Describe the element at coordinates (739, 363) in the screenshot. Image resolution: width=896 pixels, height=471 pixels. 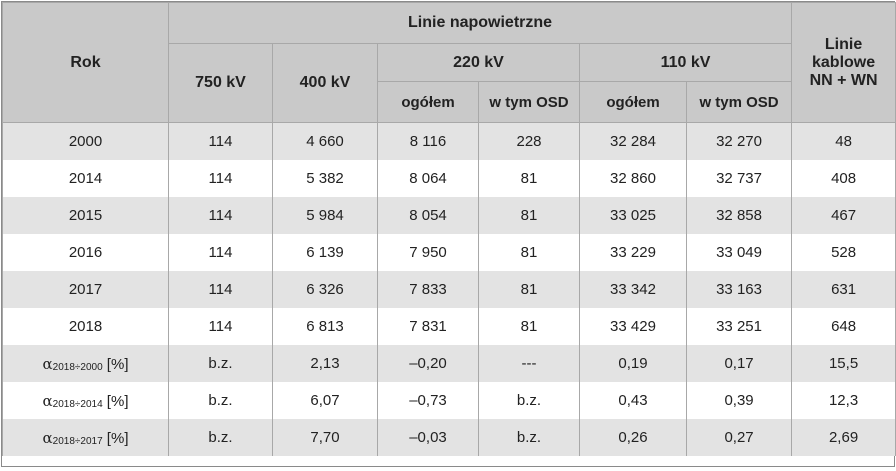
I see `cell-110-osd: 0,17` at that location.